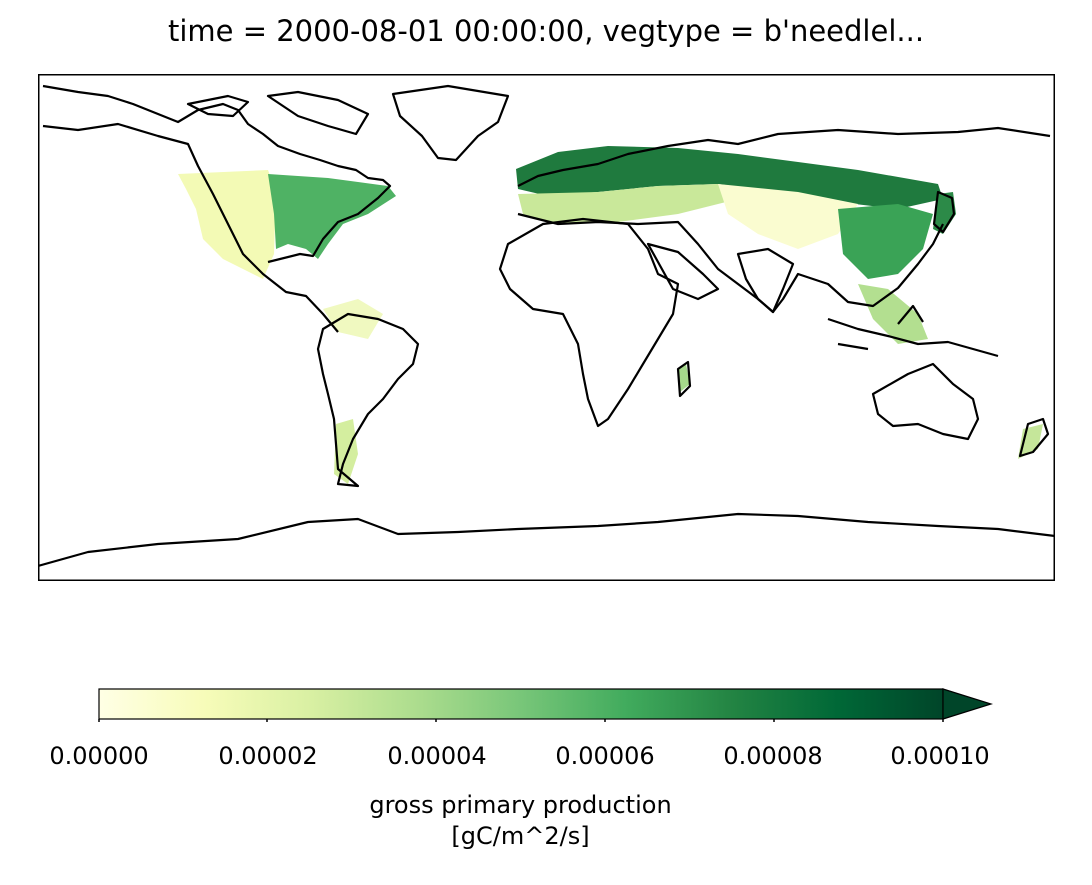 This screenshot has height=885, width=1092. Describe the element at coordinates (925, 401) in the screenshot. I see `coast-australia` at that location.